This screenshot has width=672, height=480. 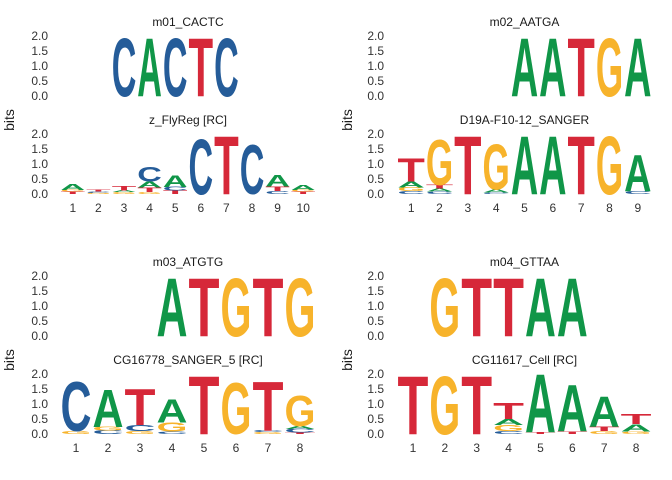 I want to click on logo-letter-T-bottom1-pos7-0: T, so click(x=226, y=165).